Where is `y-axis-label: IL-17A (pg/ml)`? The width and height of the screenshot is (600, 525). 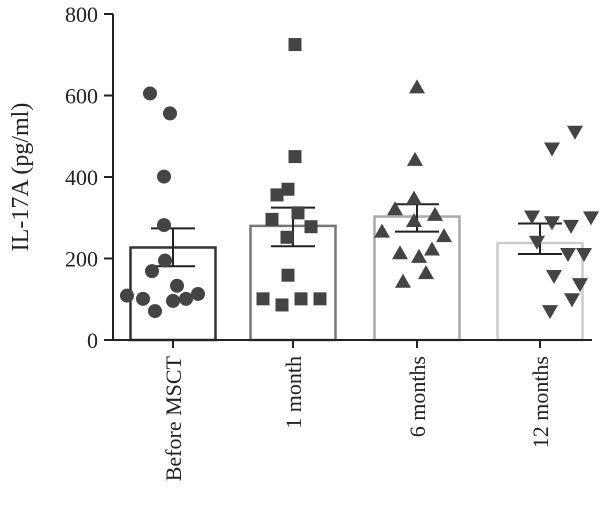 y-axis-label: IL-17A (pg/ml) is located at coordinates (21, 177).